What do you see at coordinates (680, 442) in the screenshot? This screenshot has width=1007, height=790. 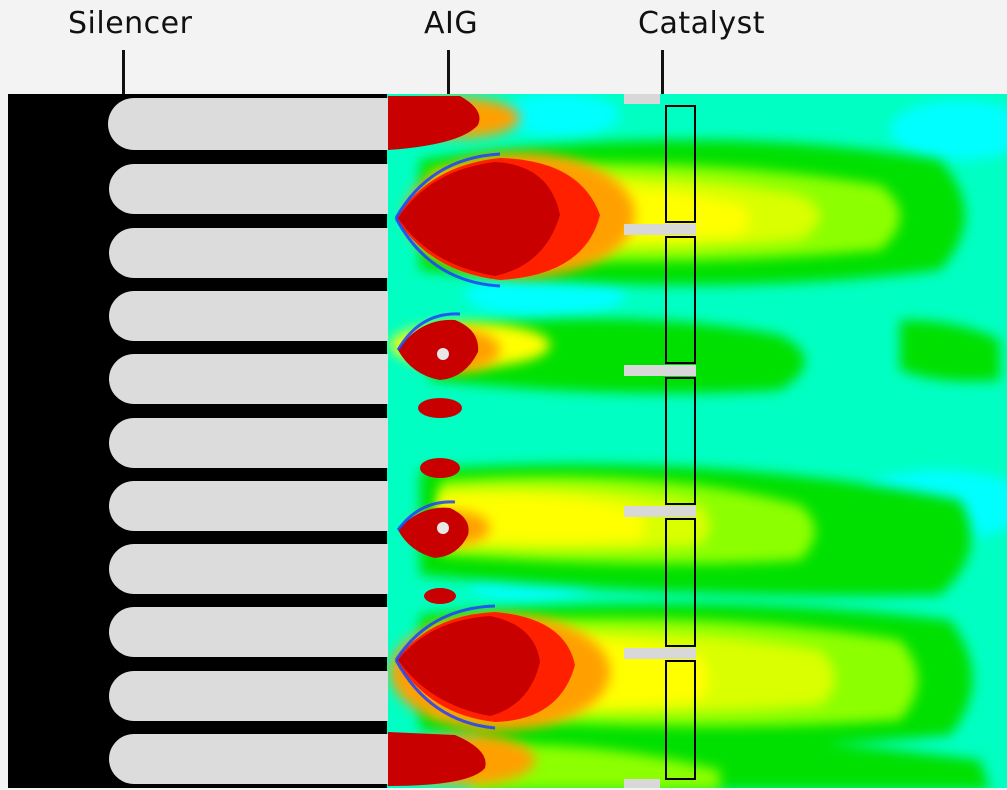 I see `catalyst-modules` at bounding box center [680, 442].